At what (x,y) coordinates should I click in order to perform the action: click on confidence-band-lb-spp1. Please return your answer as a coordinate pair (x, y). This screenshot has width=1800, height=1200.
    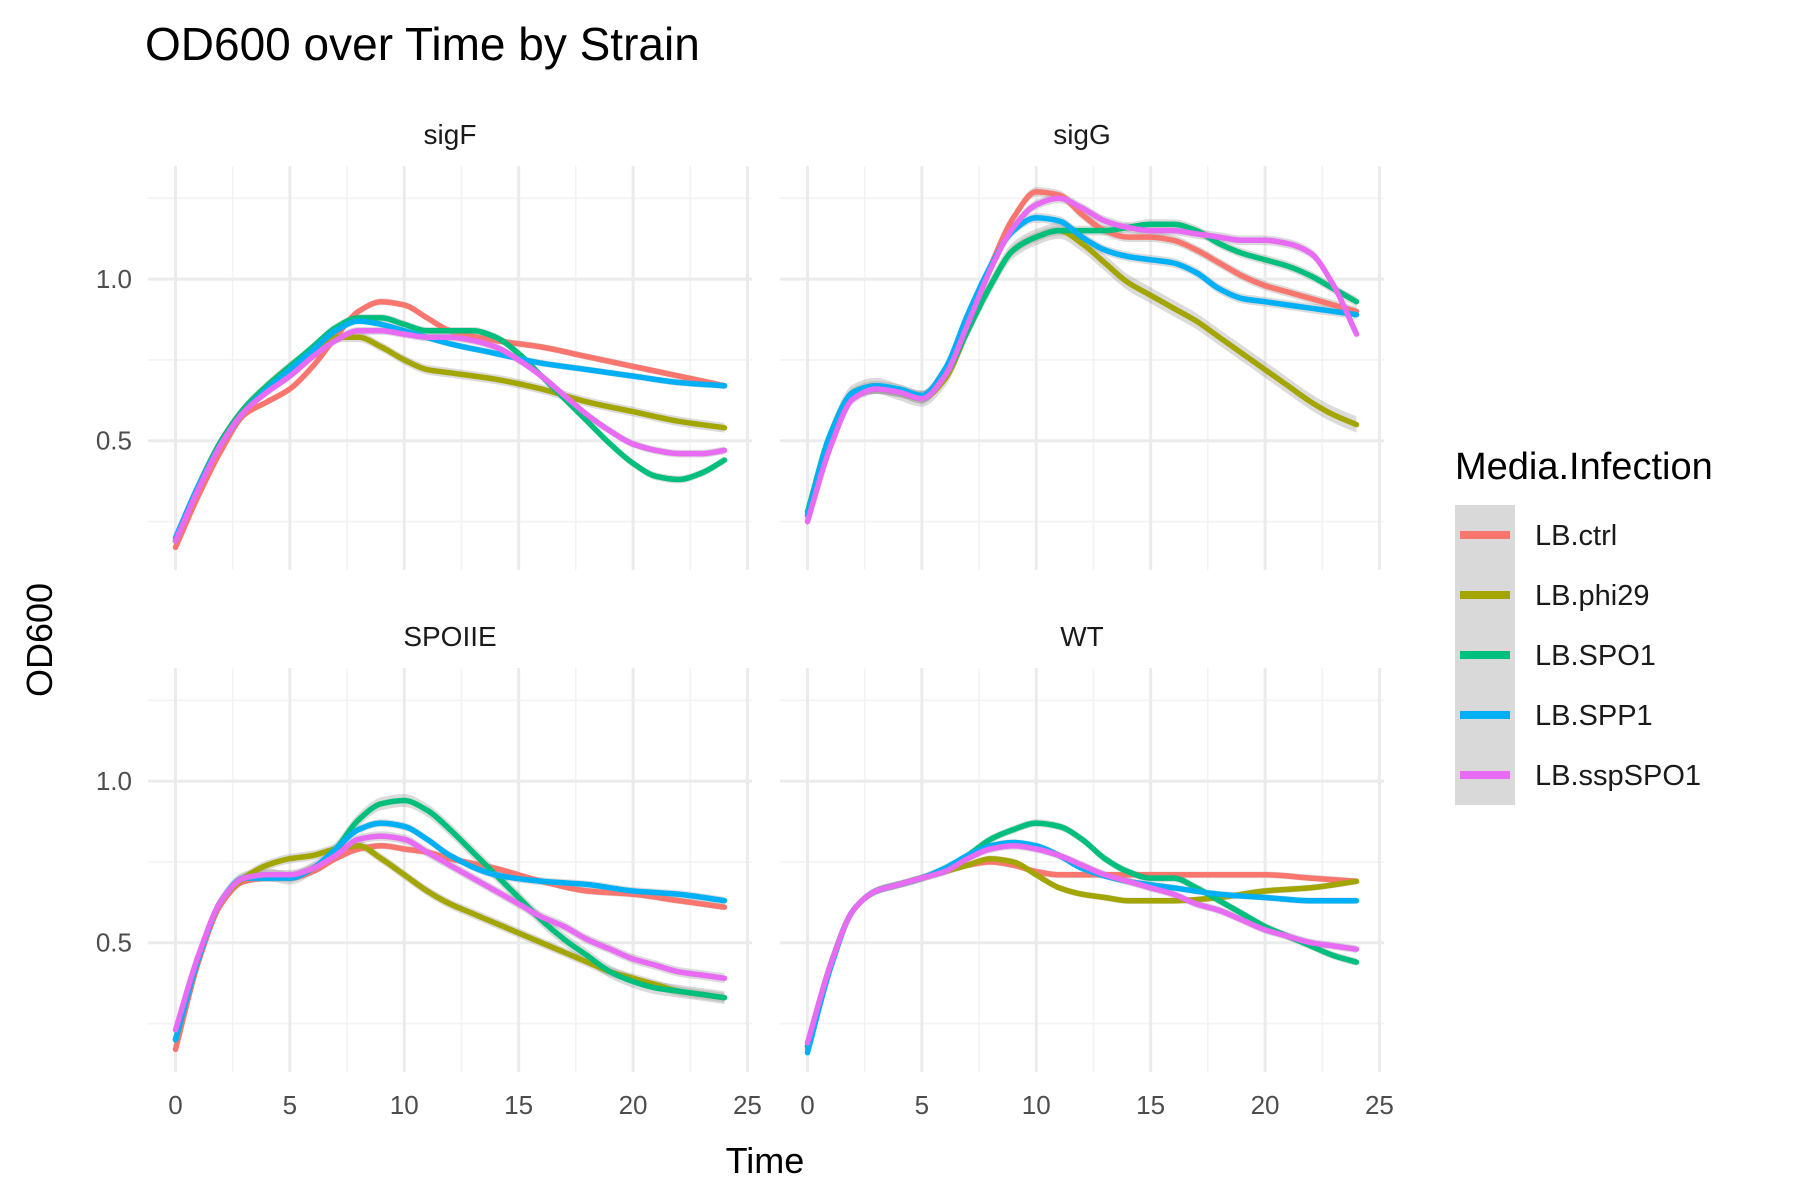
    Looking at the image, I should click on (450, 429).